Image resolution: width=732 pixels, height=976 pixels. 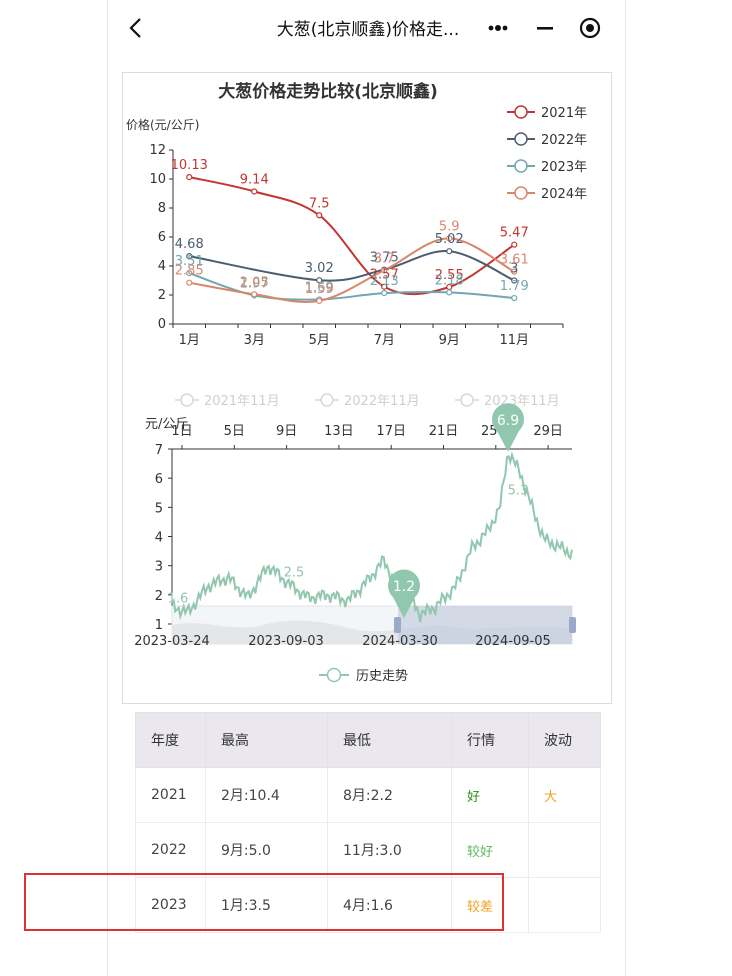 I want to click on legend-label: 2022年, so click(x=564, y=140).